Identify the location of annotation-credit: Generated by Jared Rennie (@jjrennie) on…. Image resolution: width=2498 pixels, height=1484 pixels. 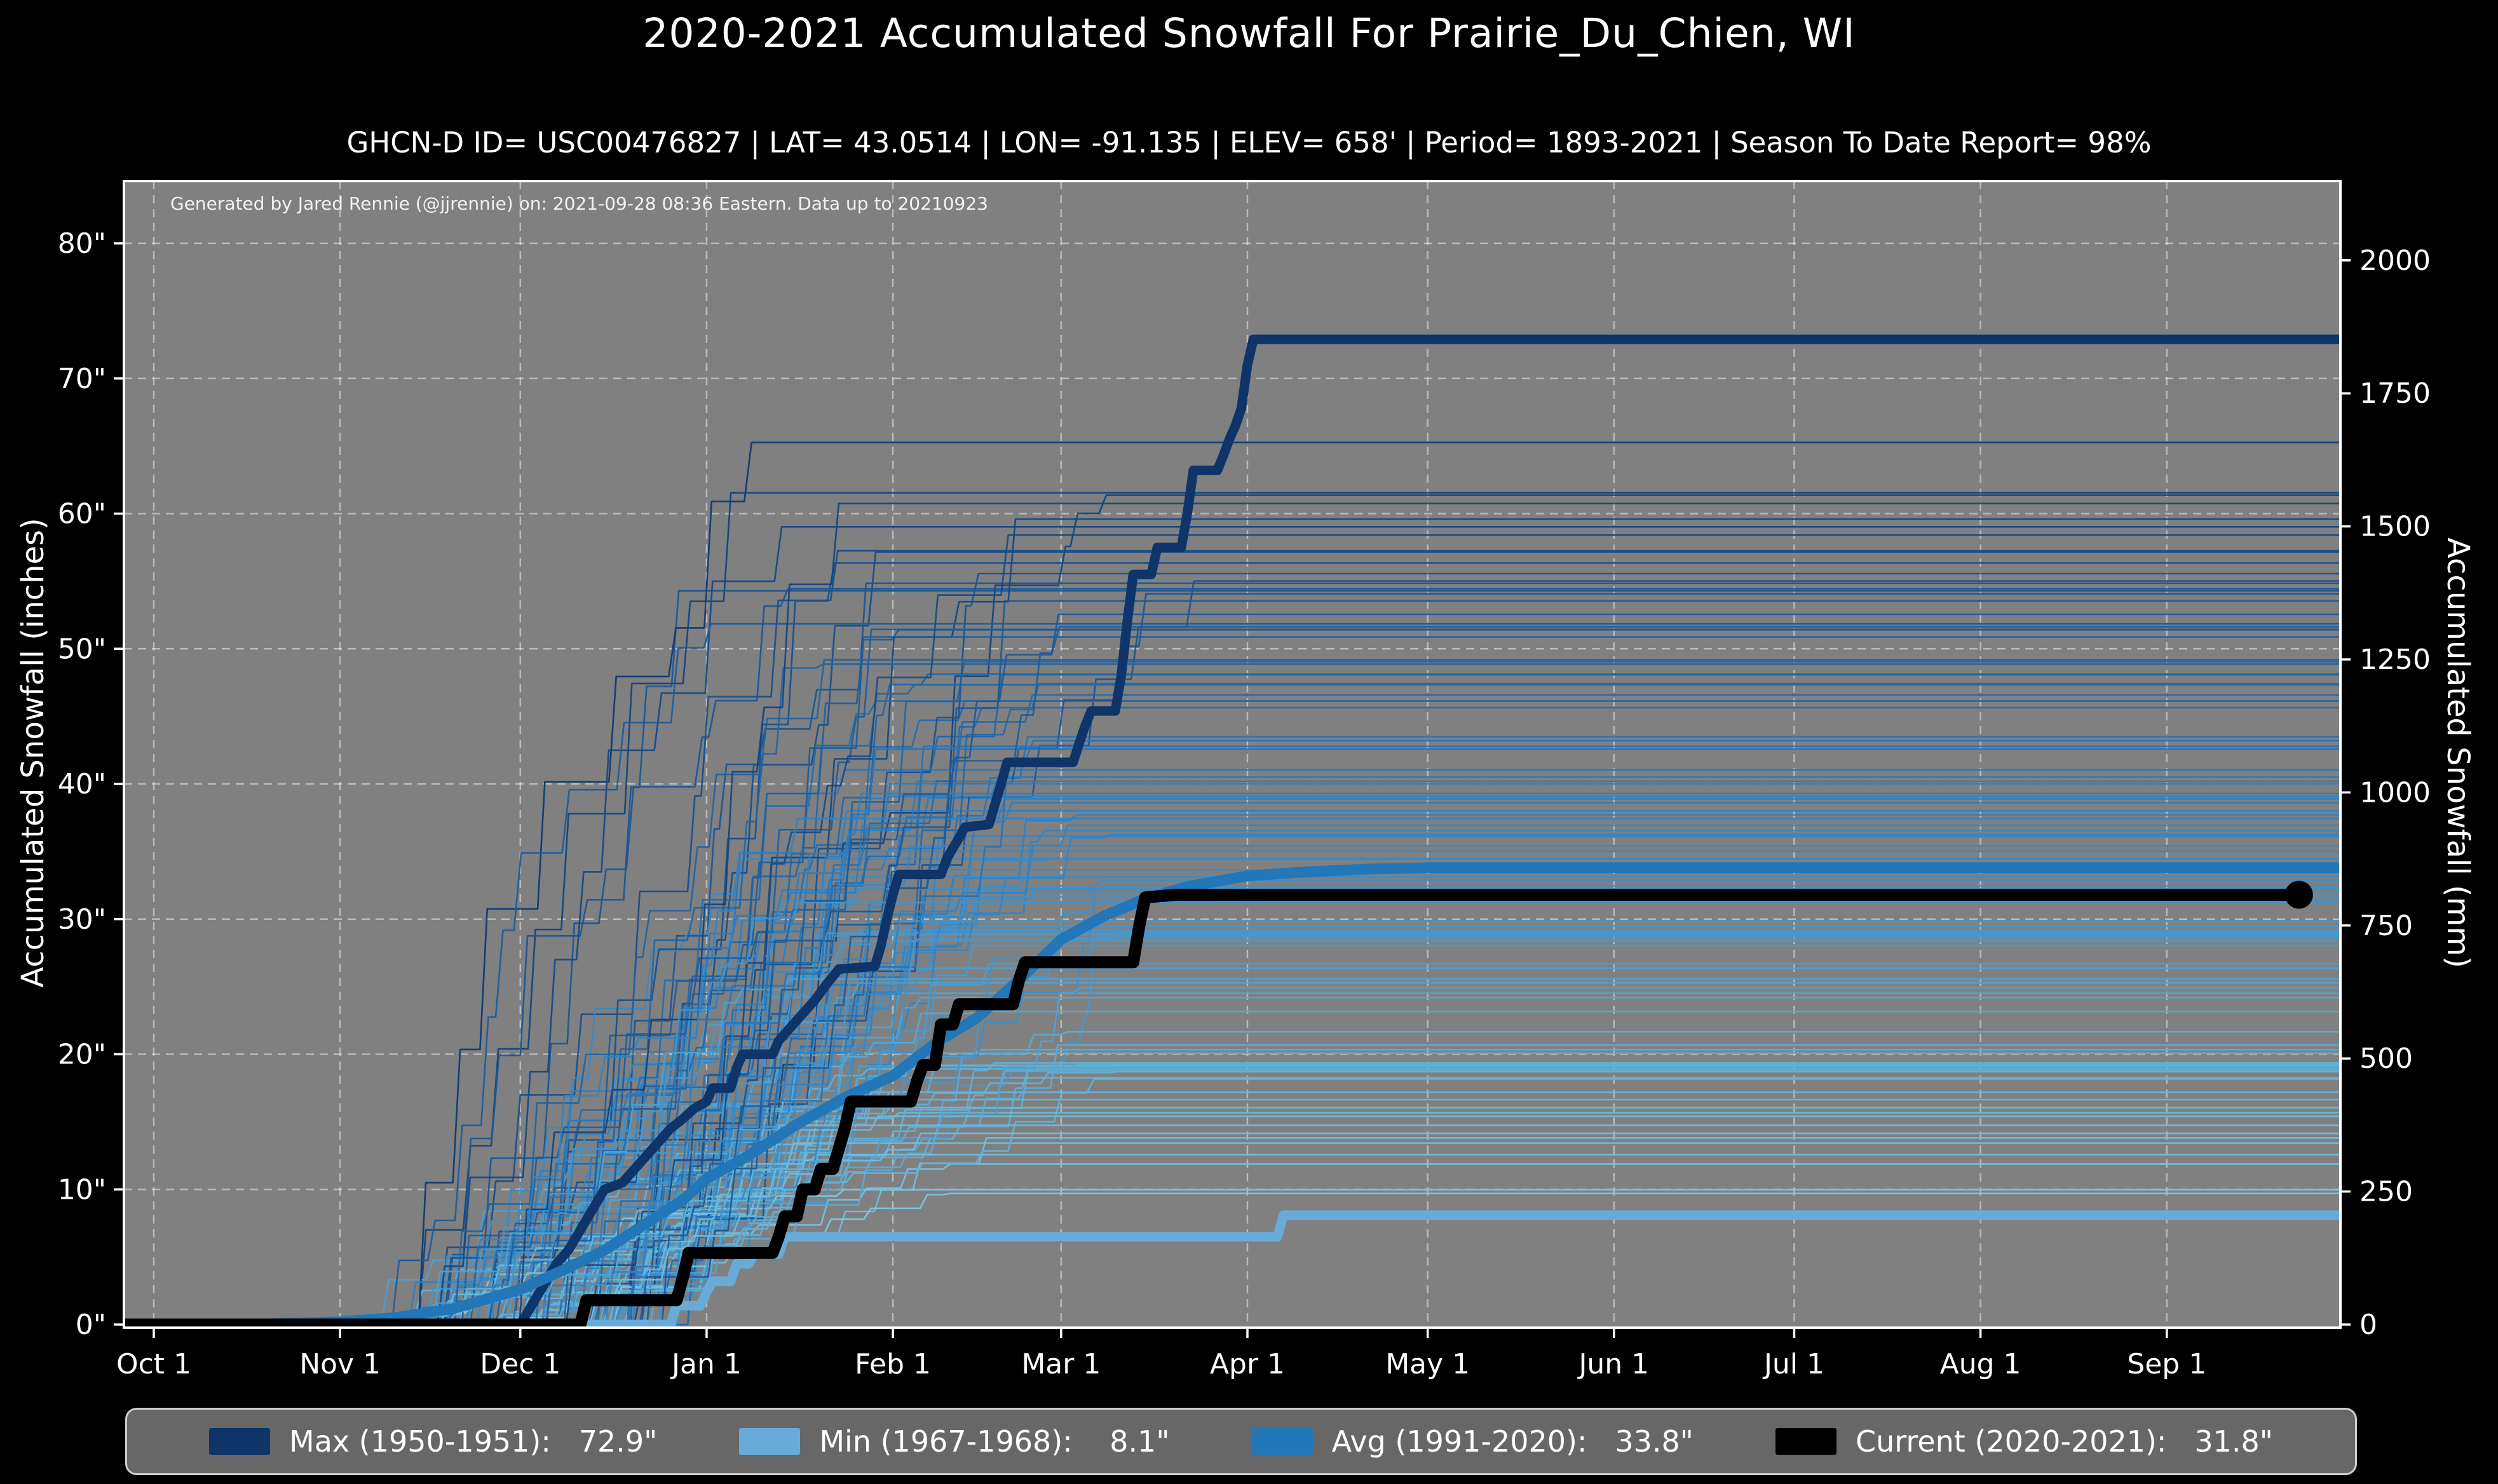
(579, 203).